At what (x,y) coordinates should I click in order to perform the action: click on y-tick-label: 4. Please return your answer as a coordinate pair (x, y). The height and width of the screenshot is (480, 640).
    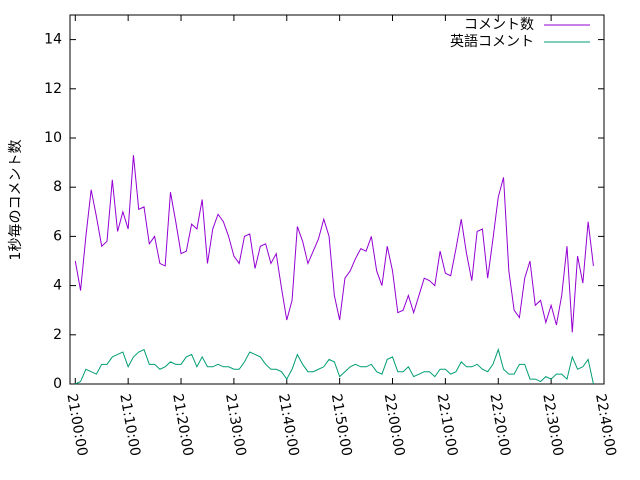
    Looking at the image, I should click on (57, 286).